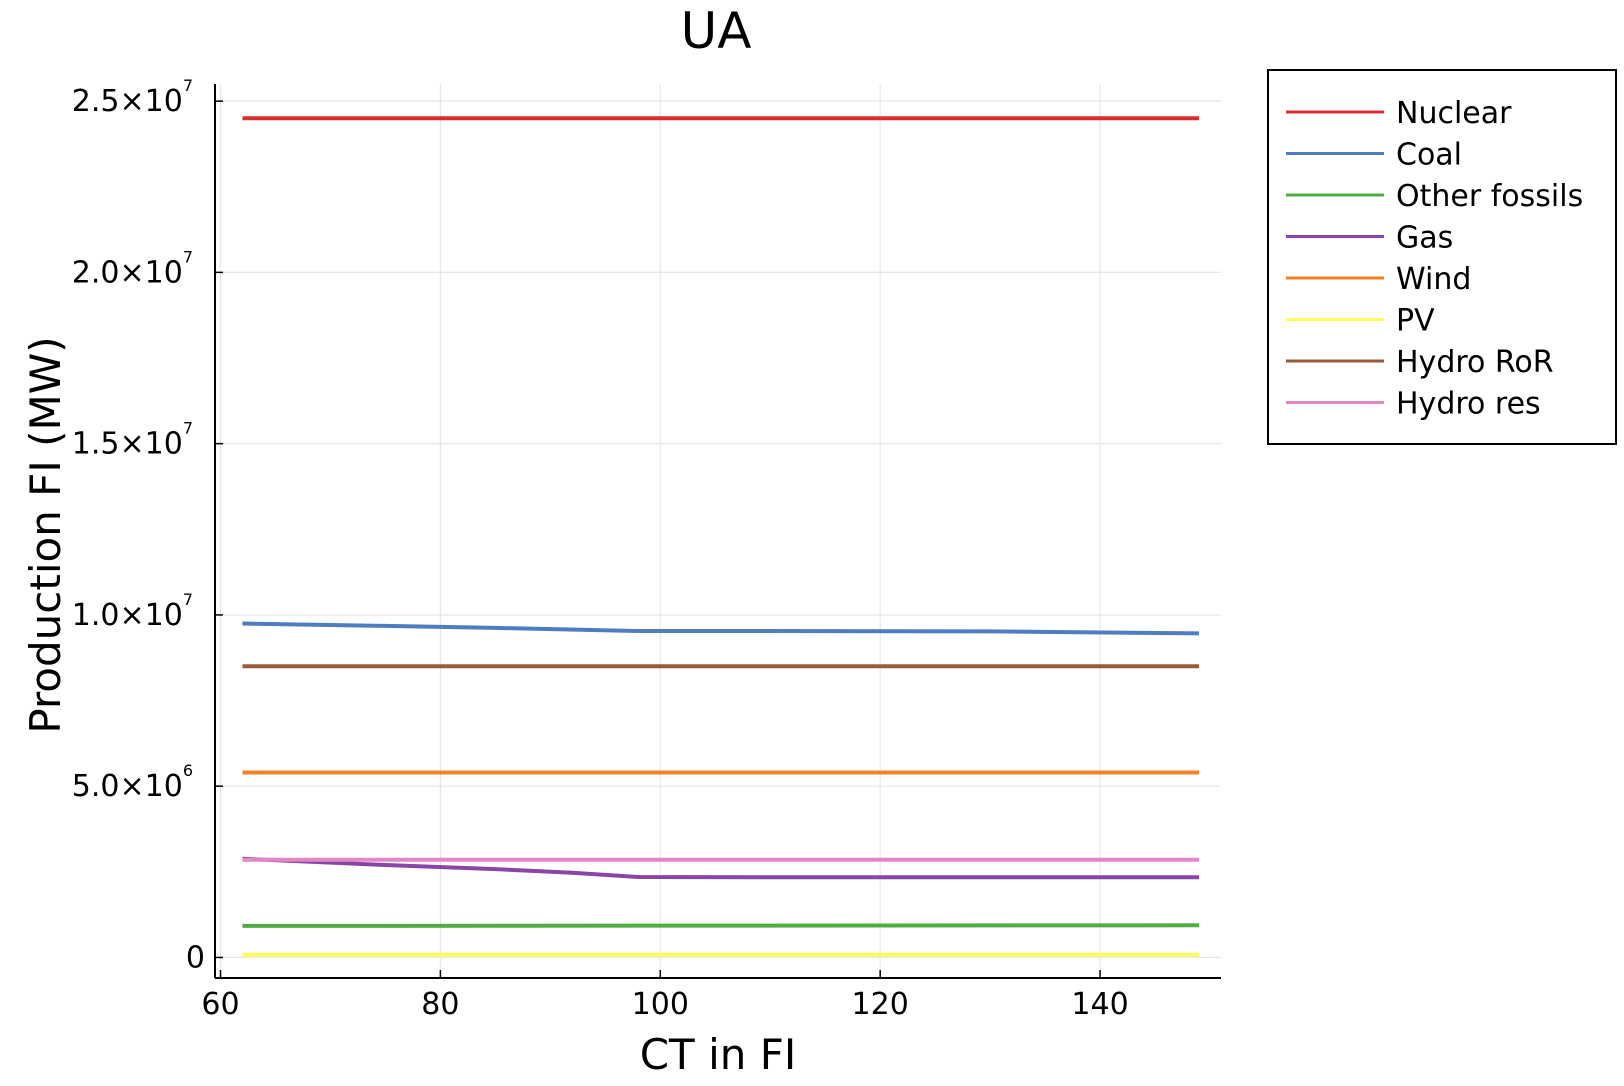  I want to click on chart-title: UA, so click(716, 31).